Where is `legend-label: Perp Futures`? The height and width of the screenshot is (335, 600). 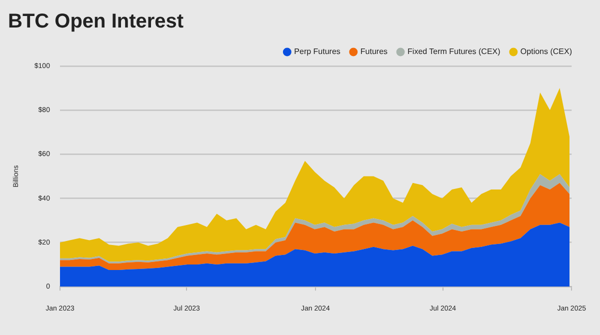 legend-label: Perp Futures is located at coordinates (317, 51).